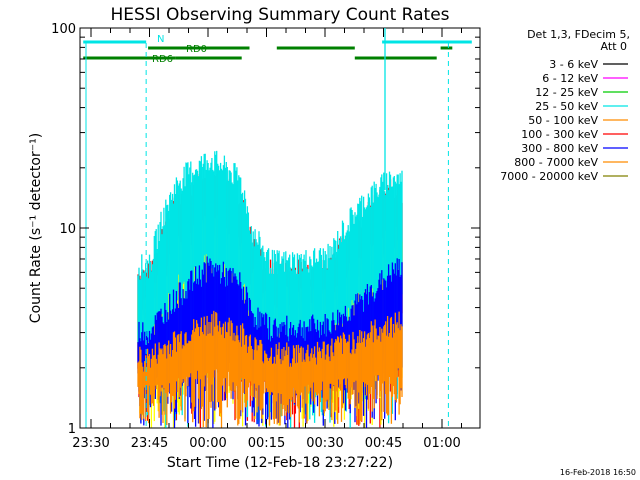 This screenshot has width=640, height=480. What do you see at coordinates (566, 92) in the screenshot?
I see `legend-entry-label: 12 - 25 keV` at bounding box center [566, 92].